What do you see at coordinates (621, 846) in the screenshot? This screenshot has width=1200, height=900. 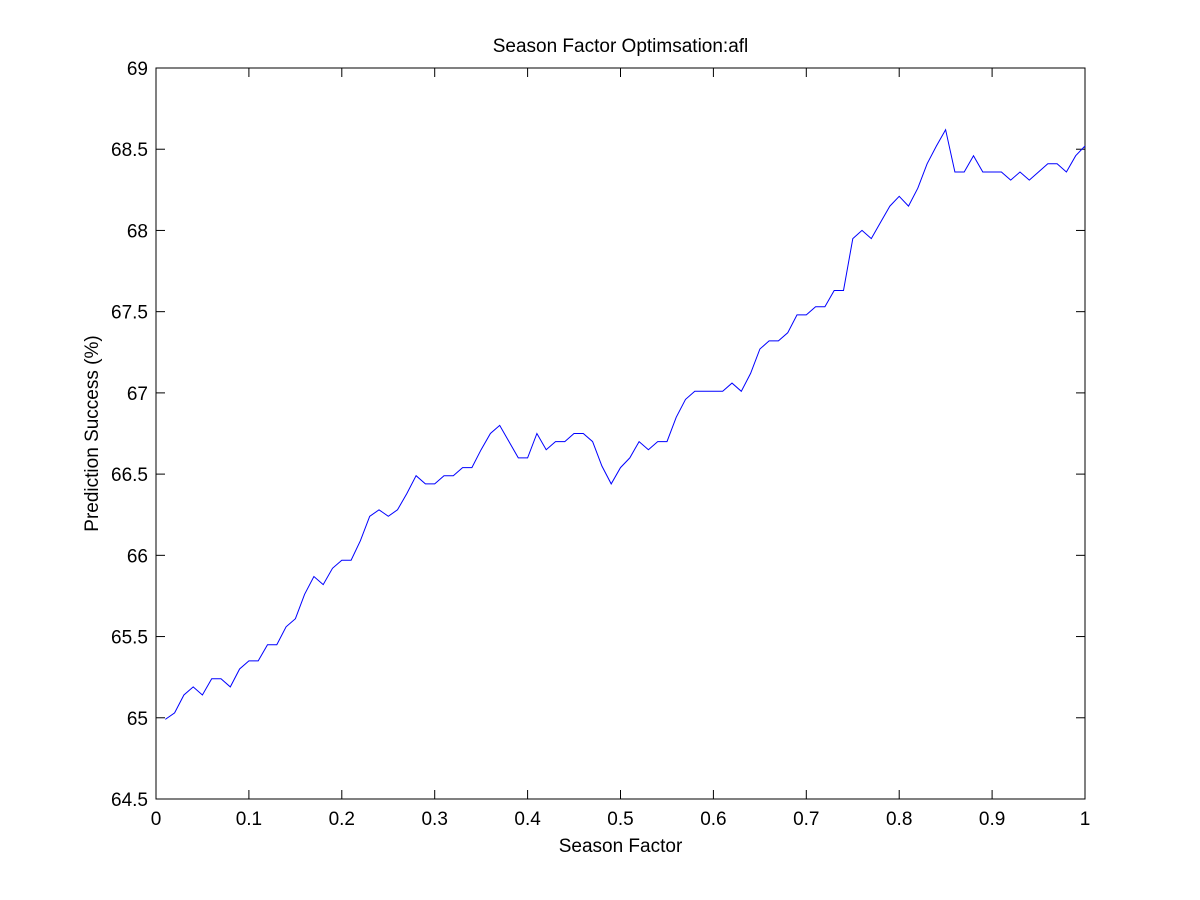 I see `x-axis-label: Season Factor` at bounding box center [621, 846].